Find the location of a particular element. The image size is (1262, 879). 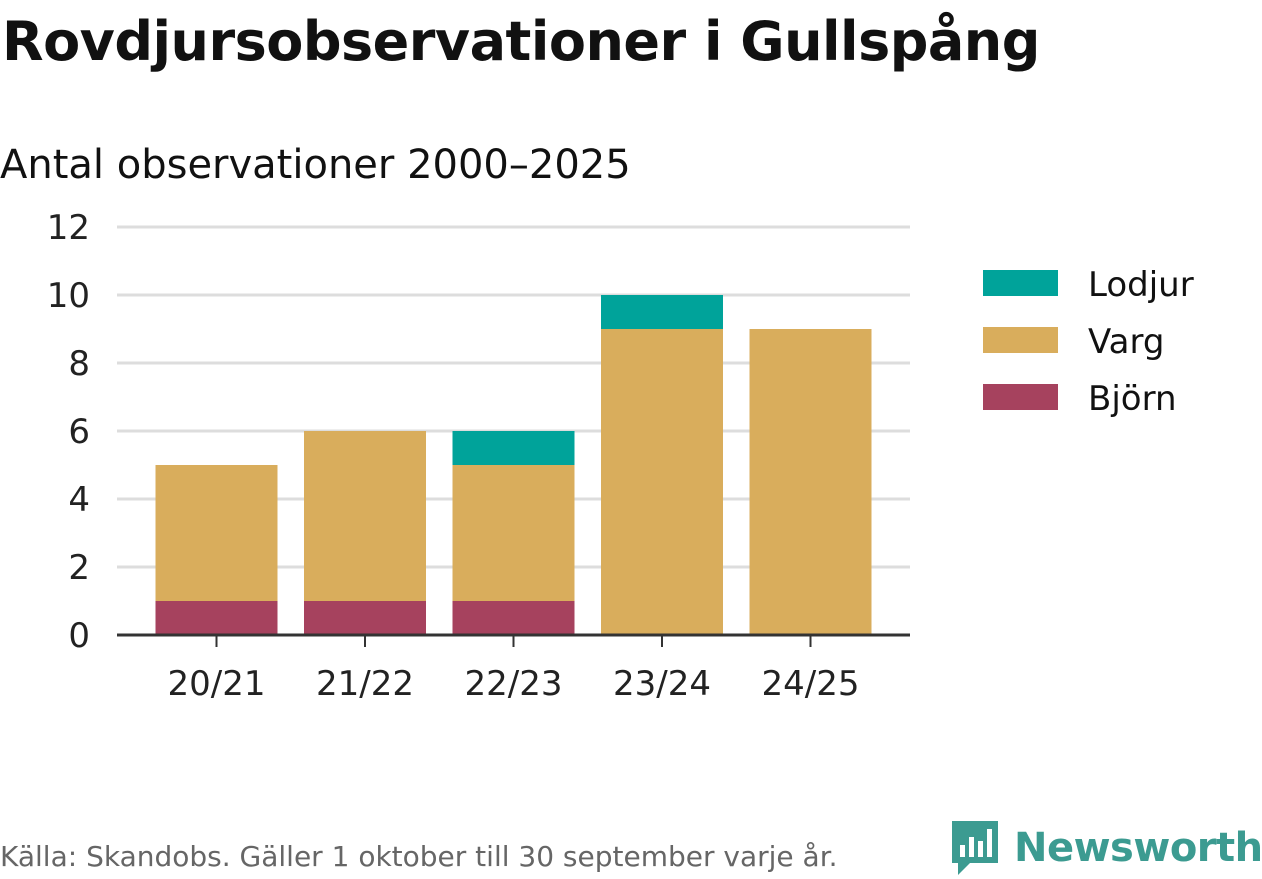

x-tick-label: 22/23 is located at coordinates (514, 684).